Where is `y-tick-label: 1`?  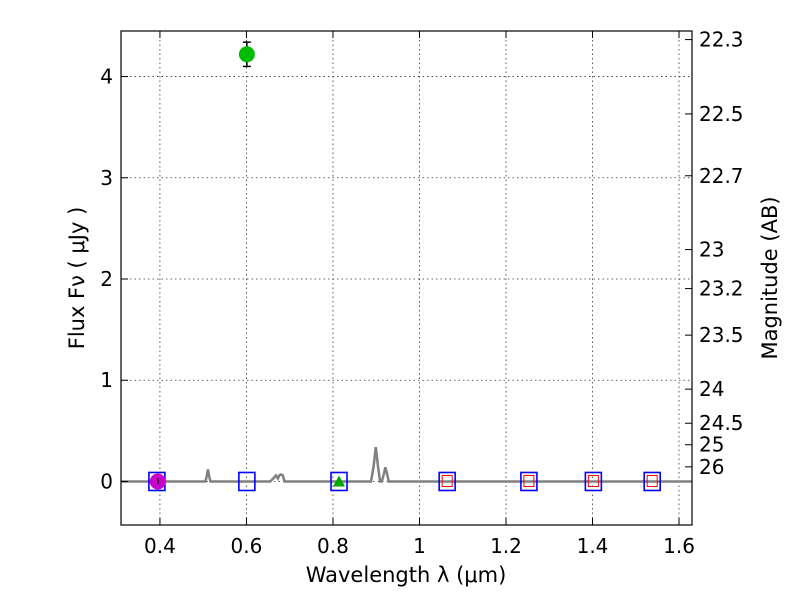
y-tick-label: 1 is located at coordinates (106, 380).